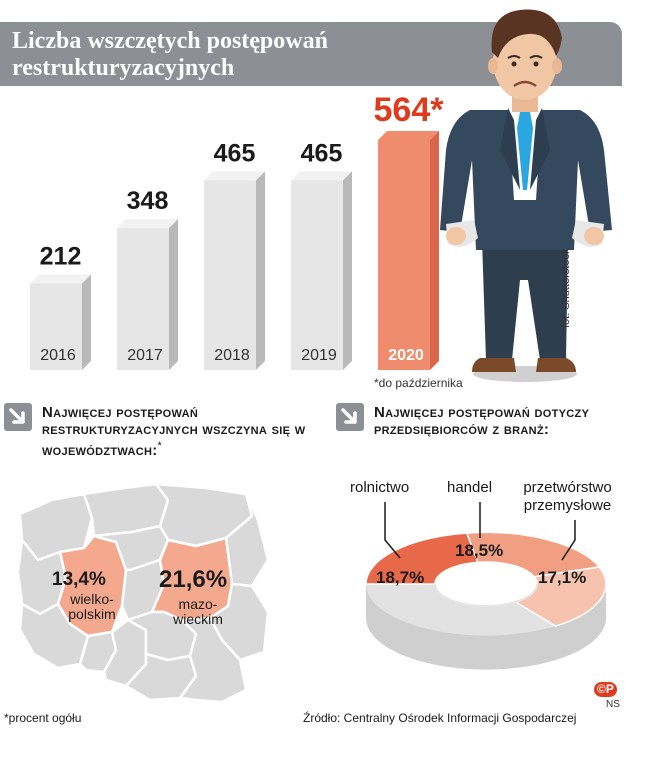 The width and height of the screenshot is (658, 760). What do you see at coordinates (198, 611) in the screenshot?
I see `mazowieckie-label: mazo- wieckim` at bounding box center [198, 611].